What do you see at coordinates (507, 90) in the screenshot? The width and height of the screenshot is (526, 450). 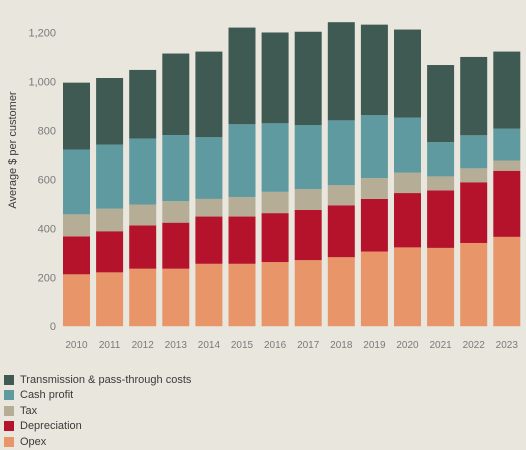 I see `bar-segment-transmission-and-pass-through-costs-2023` at bounding box center [507, 90].